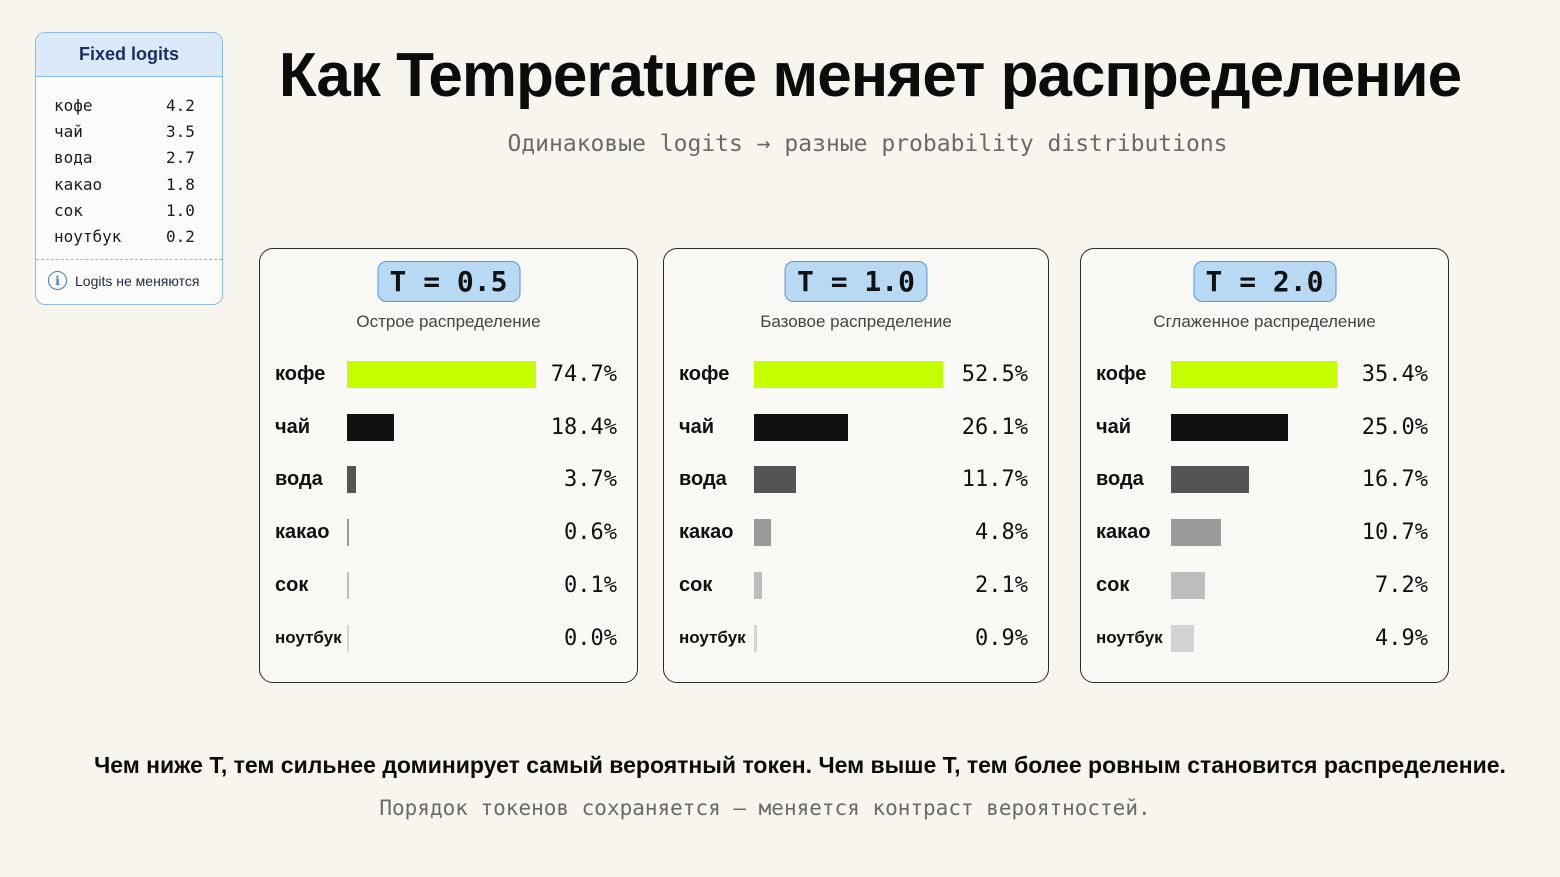 The height and width of the screenshot is (877, 1560). Describe the element at coordinates (590, 638) in the screenshot. I see `probability-label: 0.0%` at that location.